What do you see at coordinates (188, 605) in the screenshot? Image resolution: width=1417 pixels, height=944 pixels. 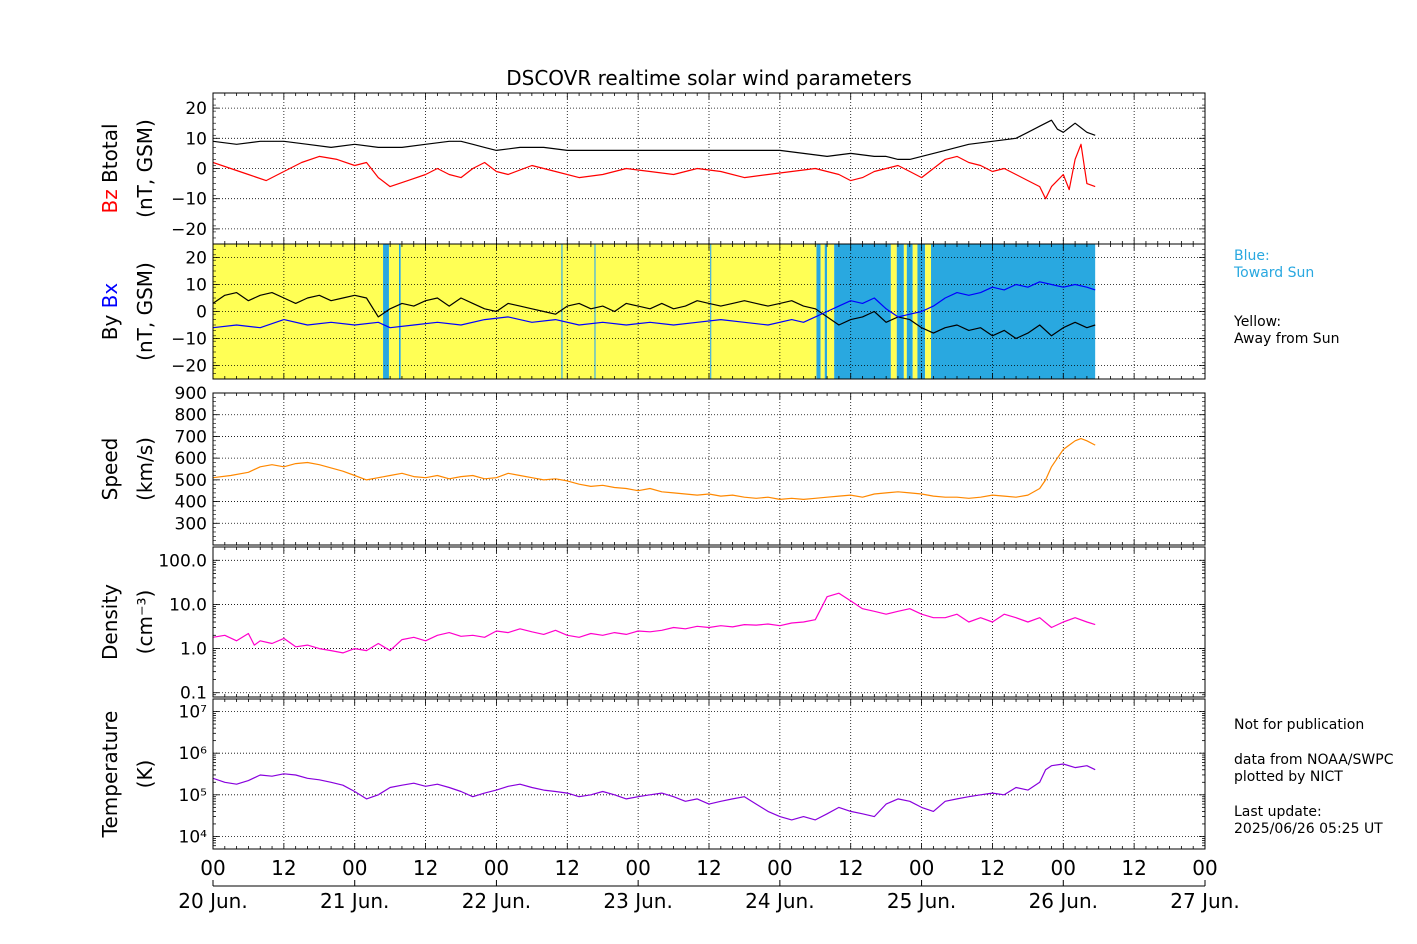 I see `y-tick-label: 10.0` at bounding box center [188, 605].